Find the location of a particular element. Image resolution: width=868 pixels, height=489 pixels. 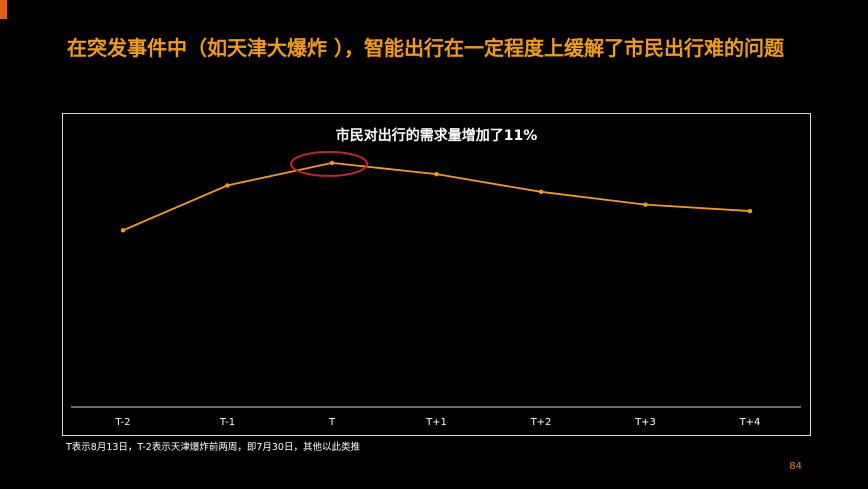

x-tick-label: T+2 is located at coordinates (541, 422).